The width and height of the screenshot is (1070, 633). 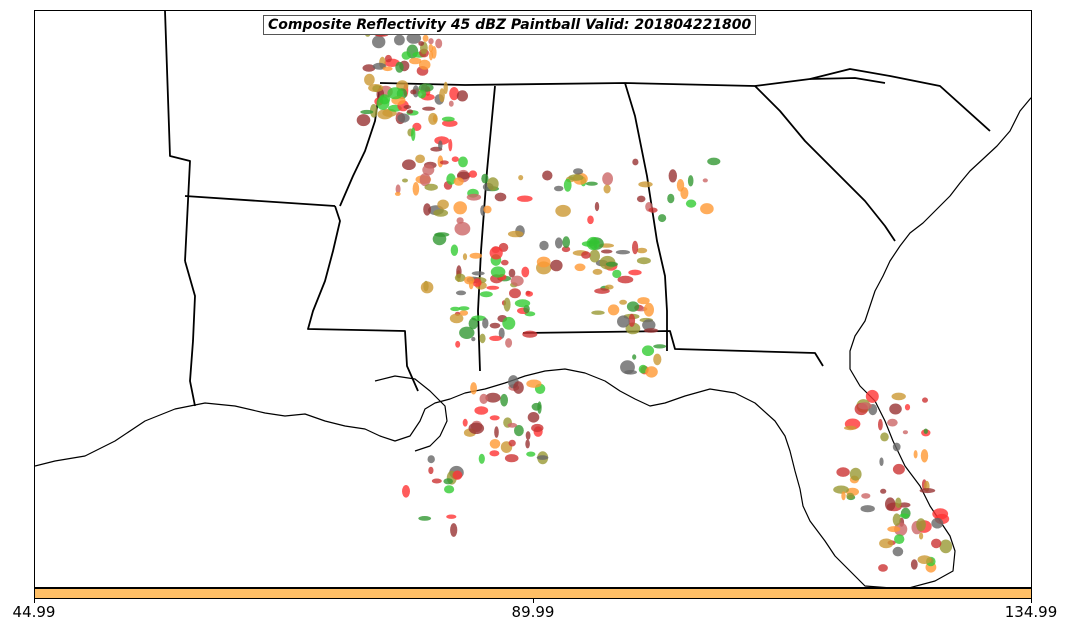 What do you see at coordinates (646, 216) in the screenshot?
I see `al-ga-border` at bounding box center [646, 216].